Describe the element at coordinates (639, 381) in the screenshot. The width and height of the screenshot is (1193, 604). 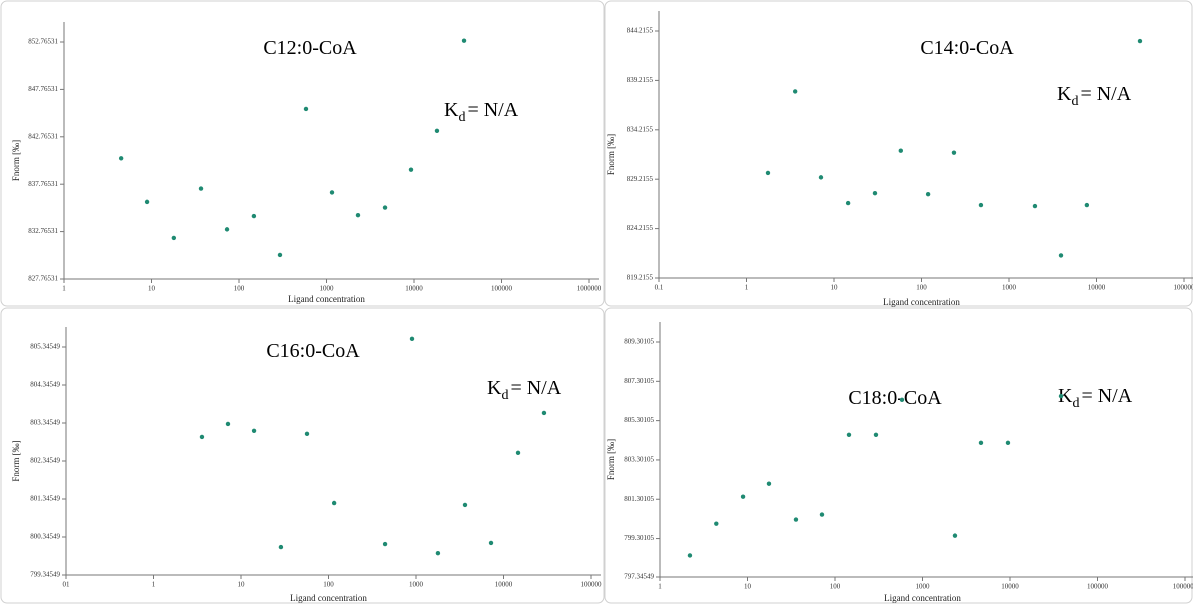
I see `y-tick-label: 807.30105` at that location.